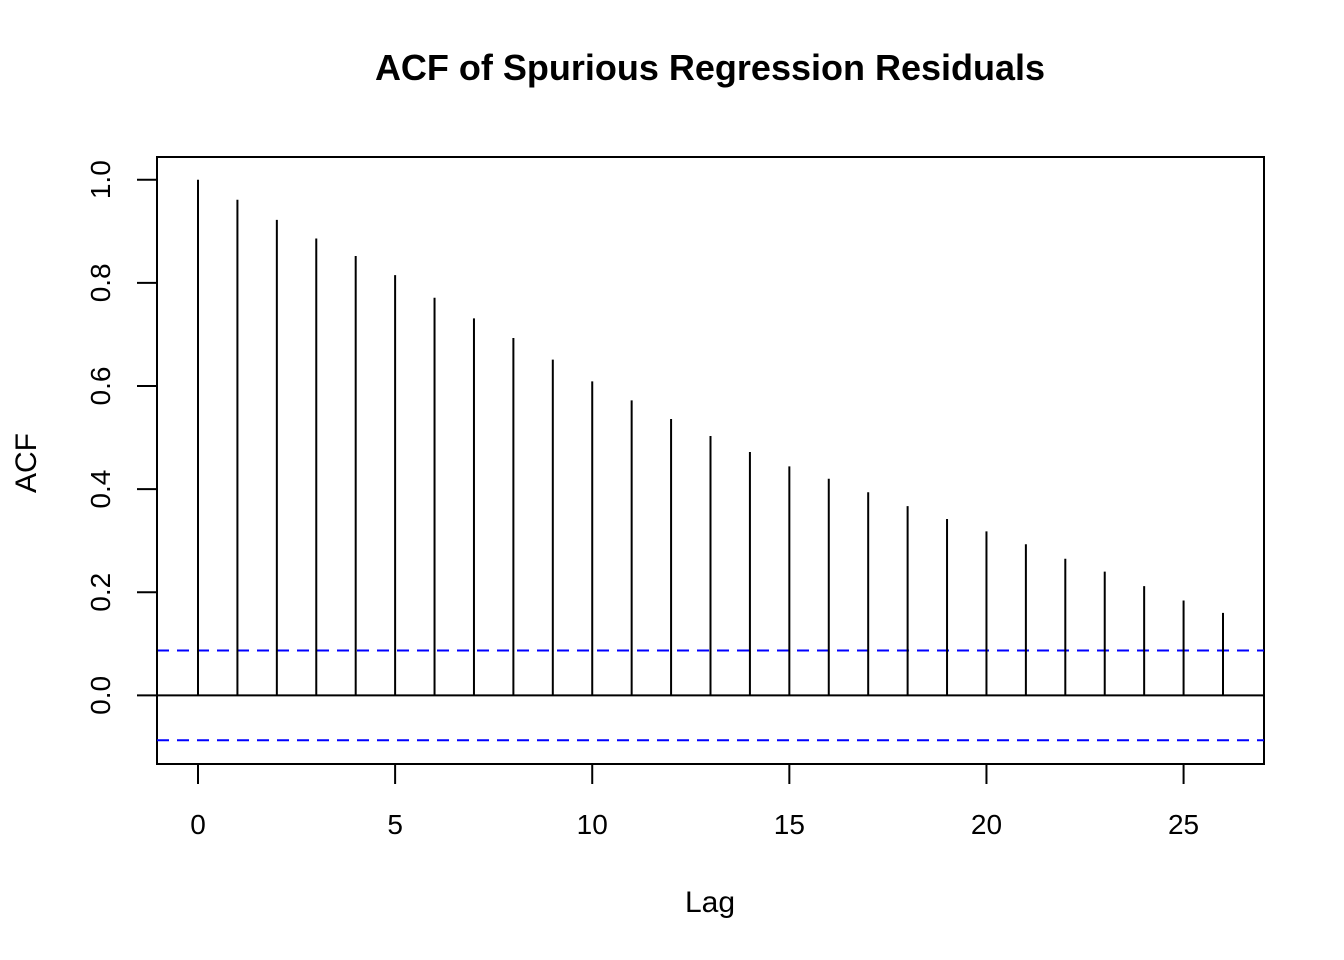 This screenshot has height=960, width=1344. What do you see at coordinates (1183, 824) in the screenshot?
I see `x-tick-label-25: 25` at bounding box center [1183, 824].